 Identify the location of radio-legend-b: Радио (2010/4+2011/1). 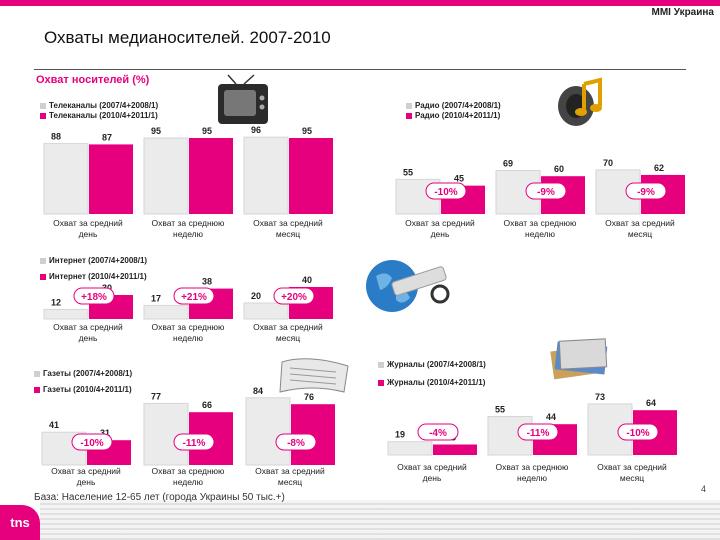
(458, 115).